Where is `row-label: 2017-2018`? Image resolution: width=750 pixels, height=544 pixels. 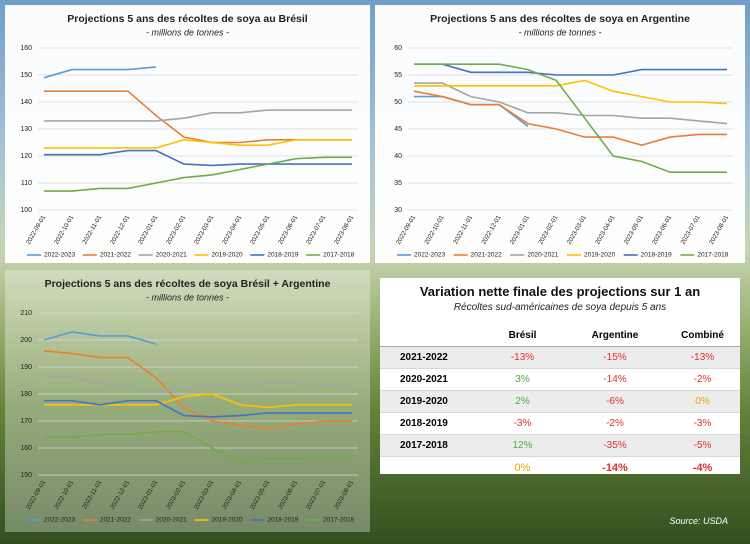
row-label: 2017-2018 is located at coordinates (424, 445).